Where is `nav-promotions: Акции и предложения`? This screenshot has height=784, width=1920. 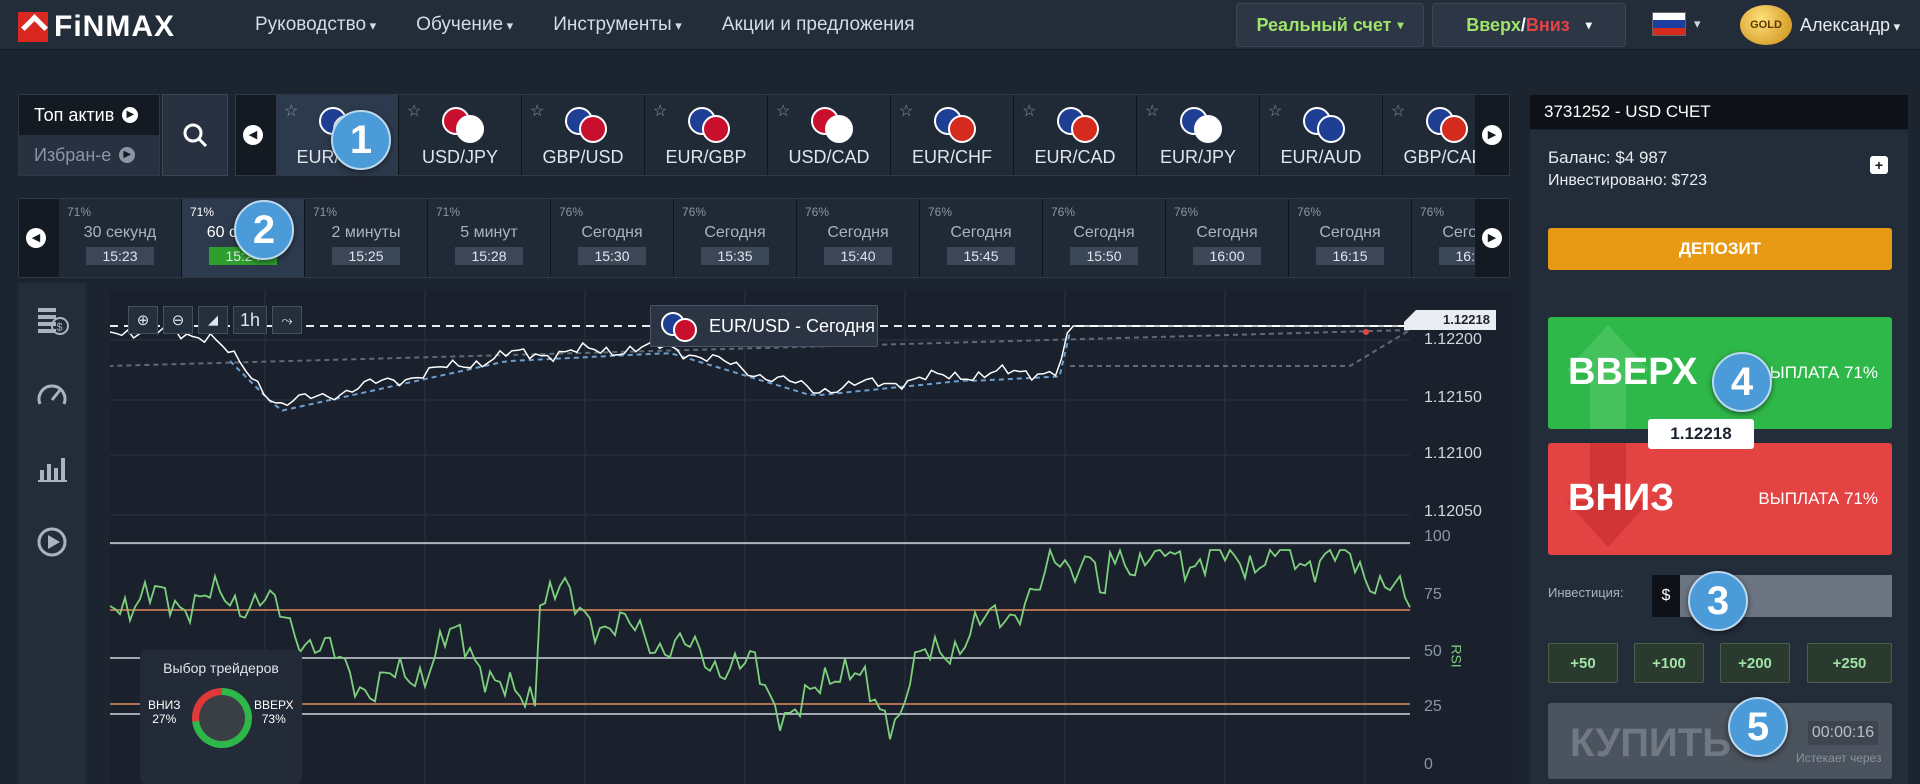 nav-promotions: Акции и предложения is located at coordinates (818, 24).